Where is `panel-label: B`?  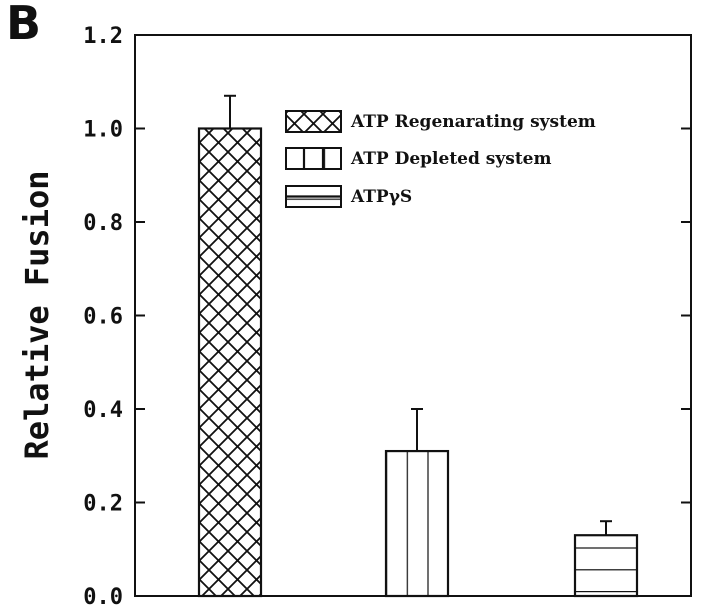 panel-label: B is located at coordinates (24, 25).